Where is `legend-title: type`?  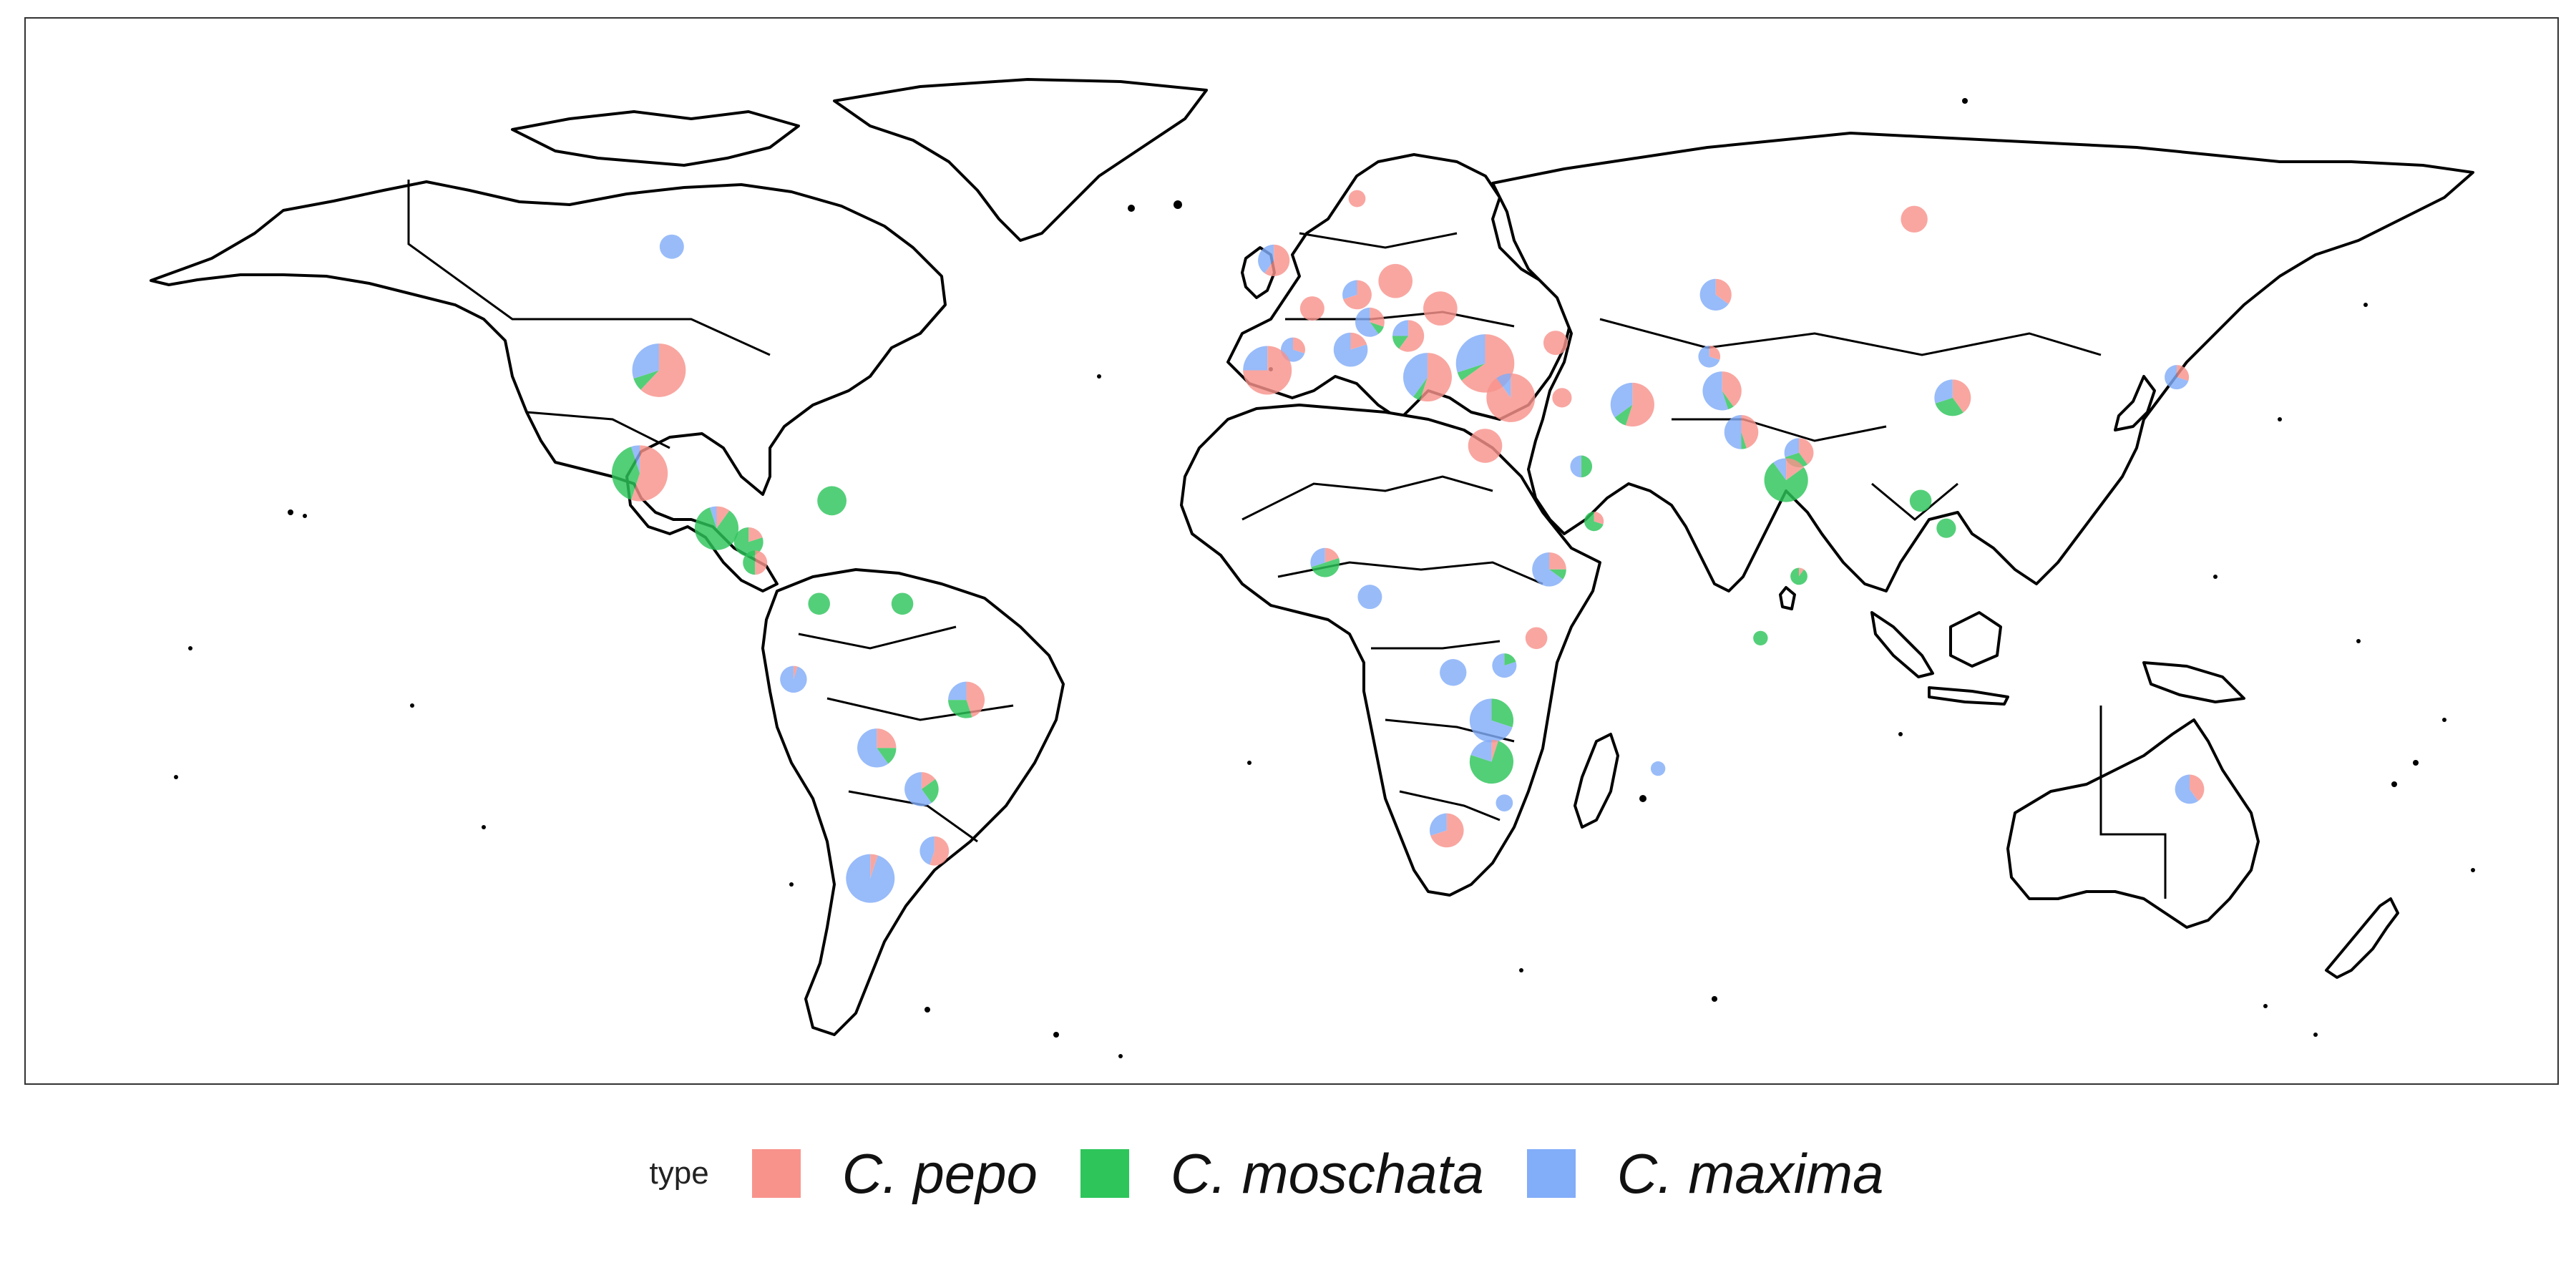
legend-title: type is located at coordinates (679, 1173).